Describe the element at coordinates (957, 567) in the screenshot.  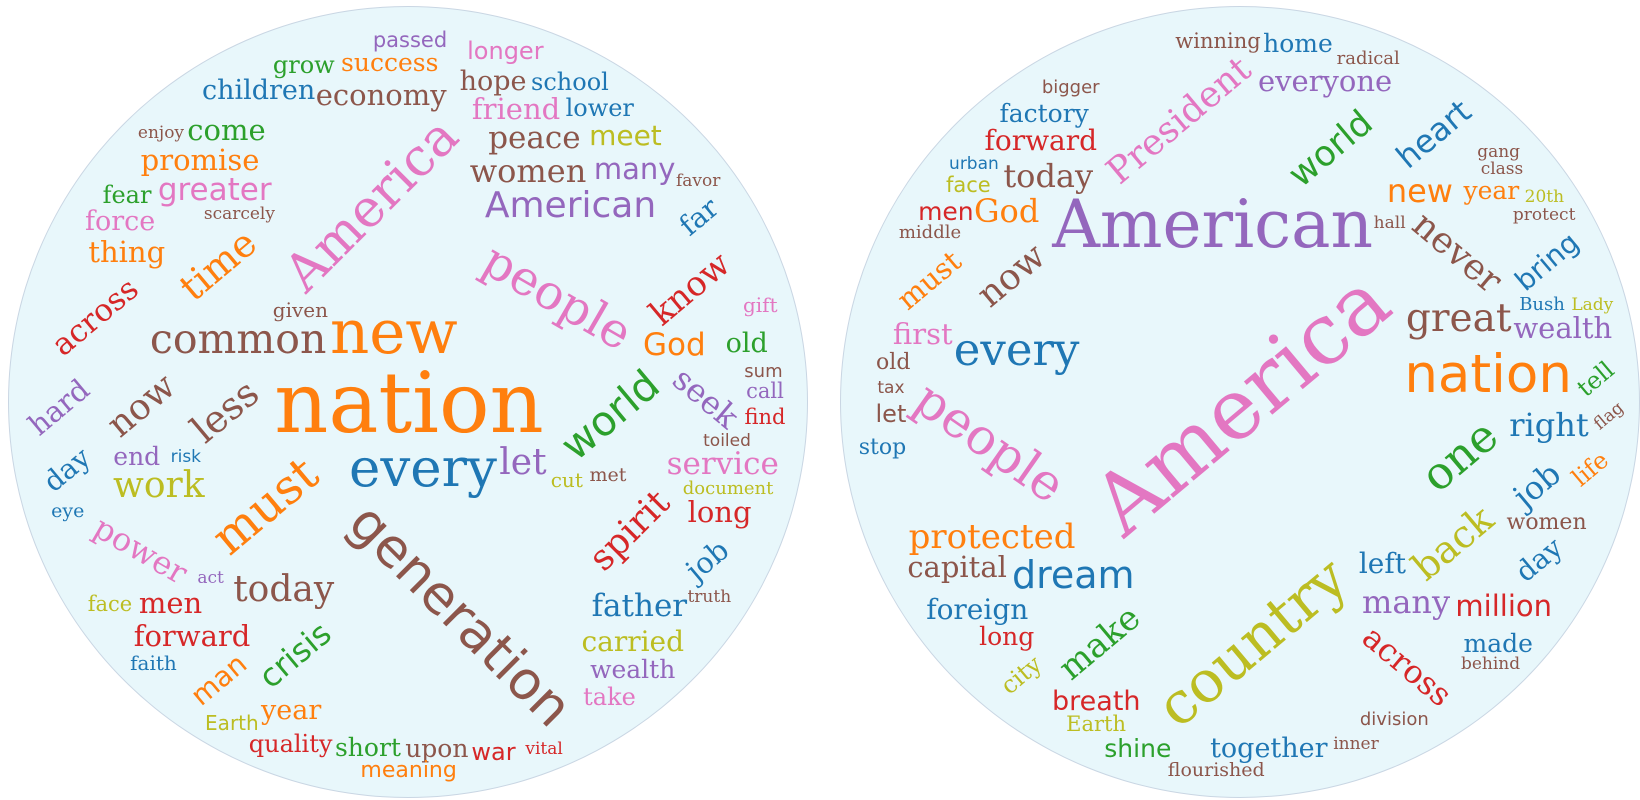
I see `word-capital: capital` at that location.